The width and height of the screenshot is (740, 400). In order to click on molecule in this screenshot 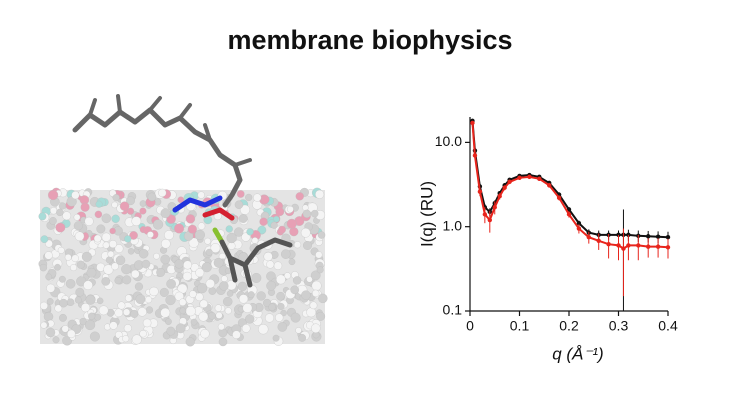, I will do `click(182, 191)`.